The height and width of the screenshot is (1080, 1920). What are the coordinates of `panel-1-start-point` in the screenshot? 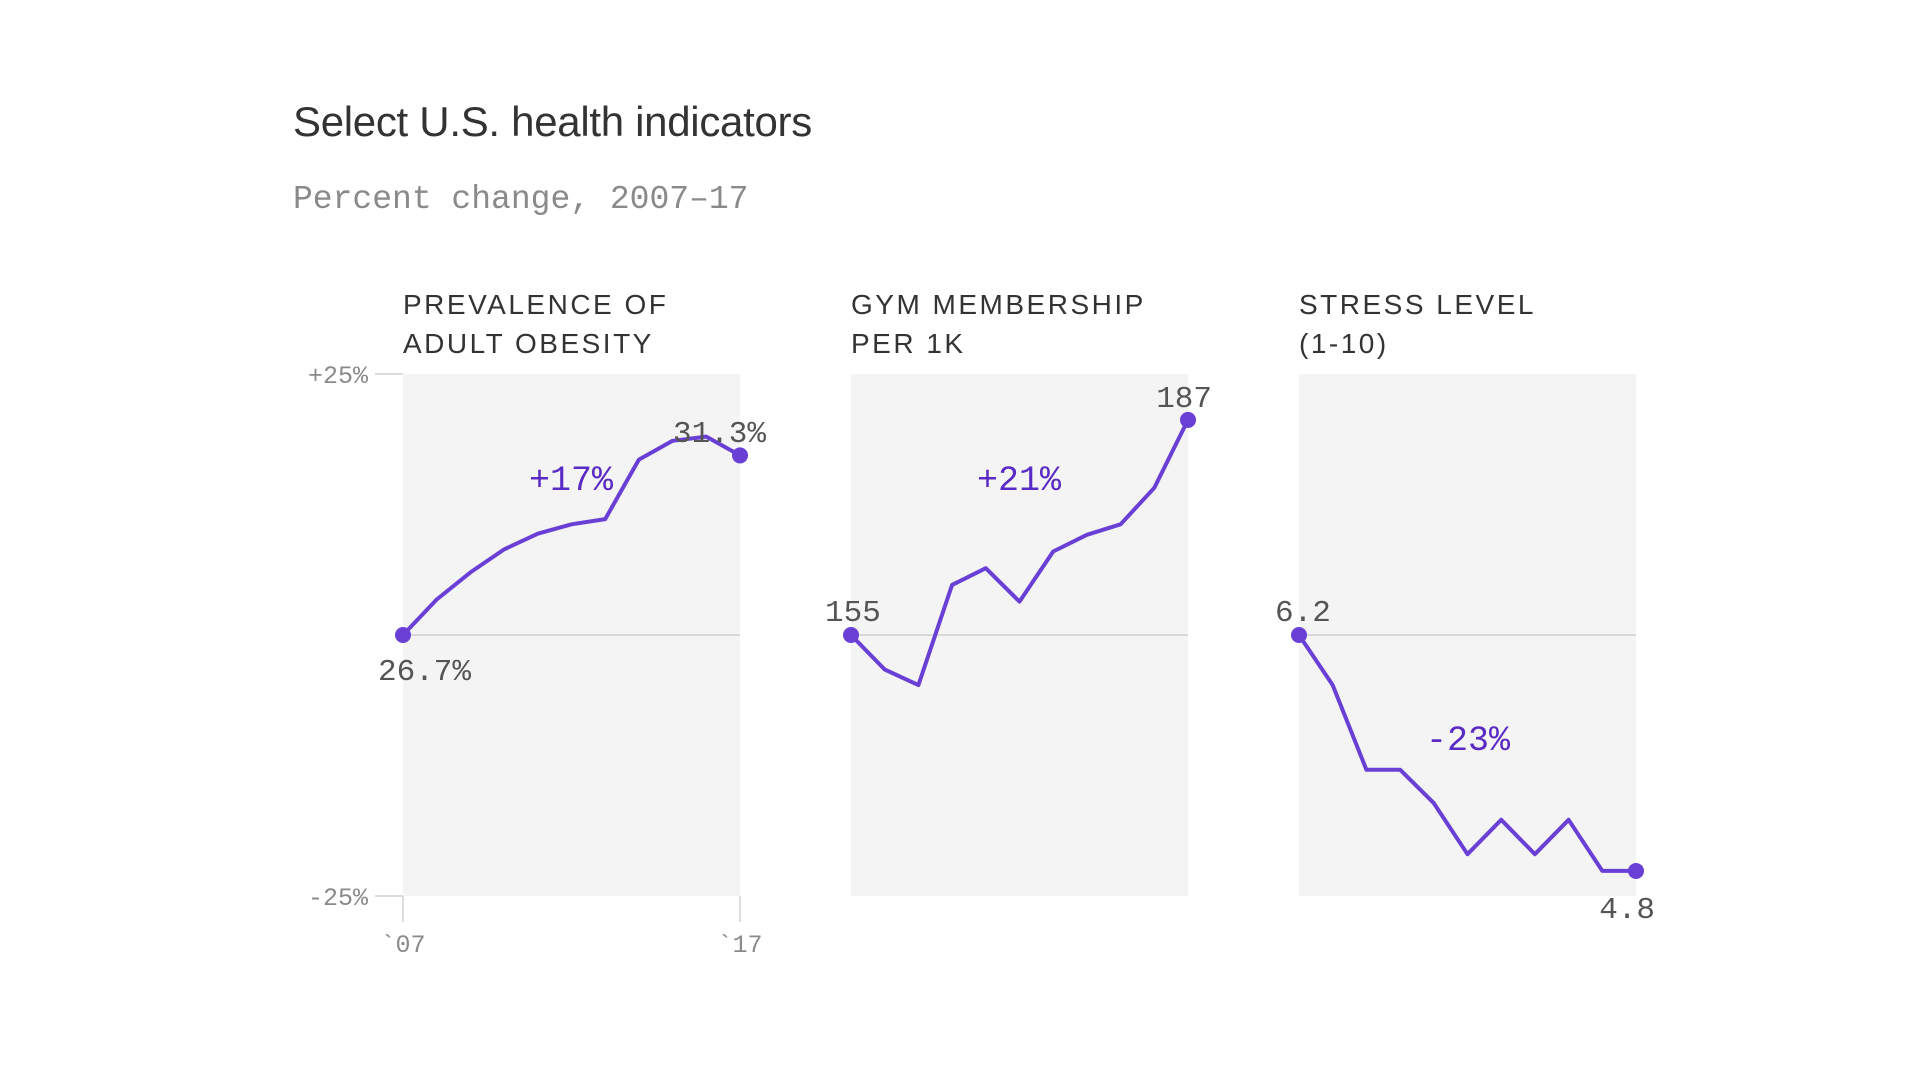 It's located at (403, 635).